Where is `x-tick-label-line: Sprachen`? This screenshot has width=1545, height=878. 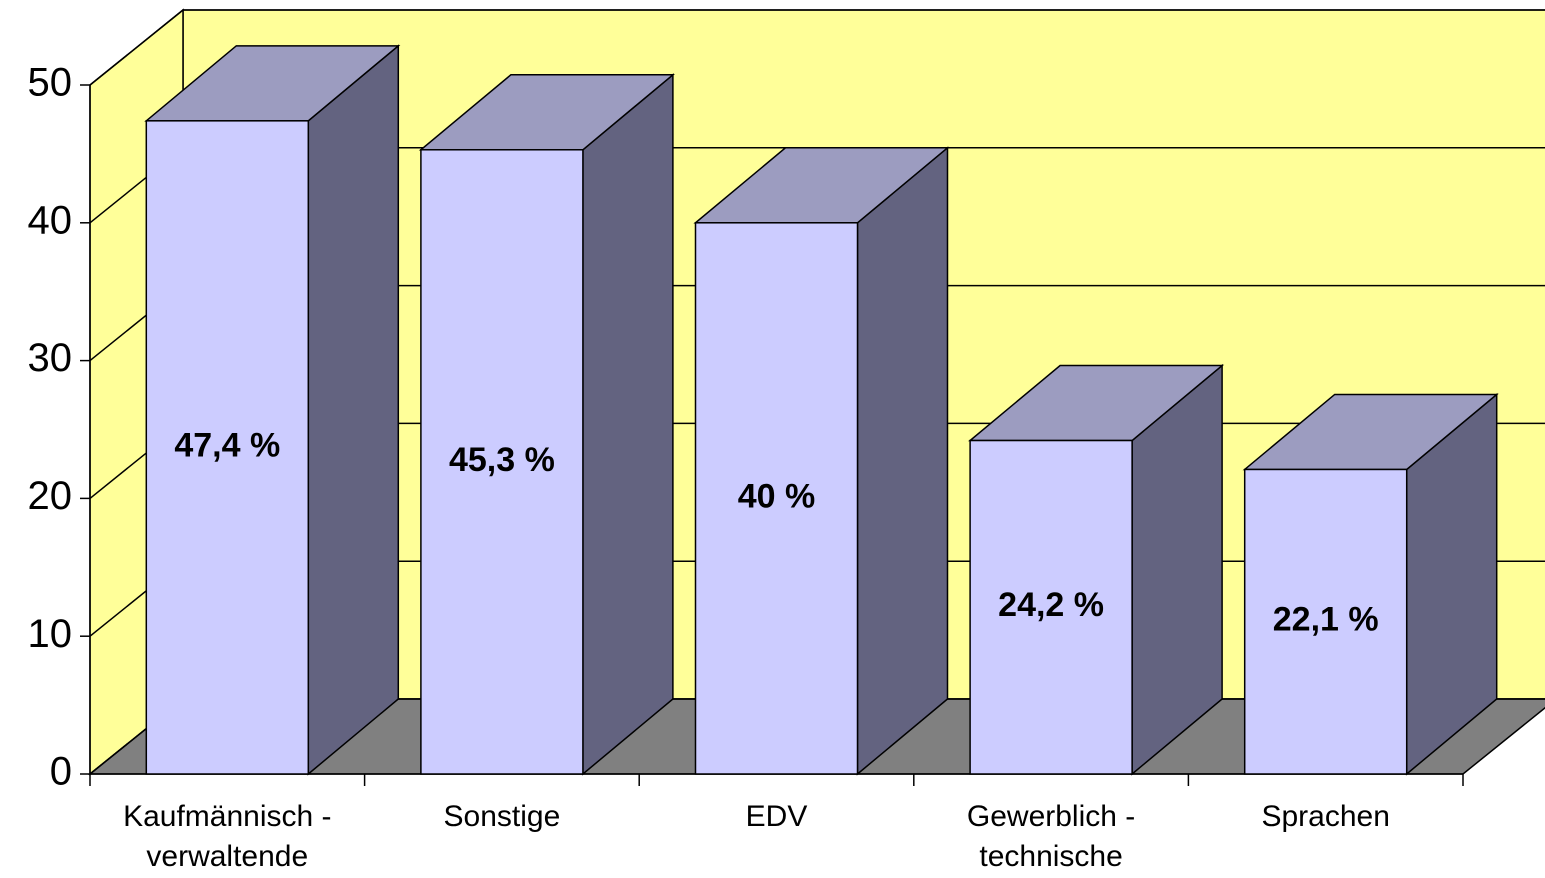
x-tick-label-line: Sprachen is located at coordinates (1325, 816).